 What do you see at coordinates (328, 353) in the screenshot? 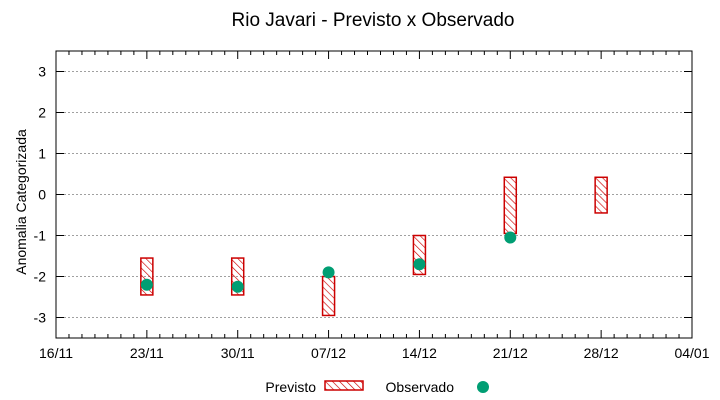
I see `x-tick-label: 07/12` at bounding box center [328, 353].